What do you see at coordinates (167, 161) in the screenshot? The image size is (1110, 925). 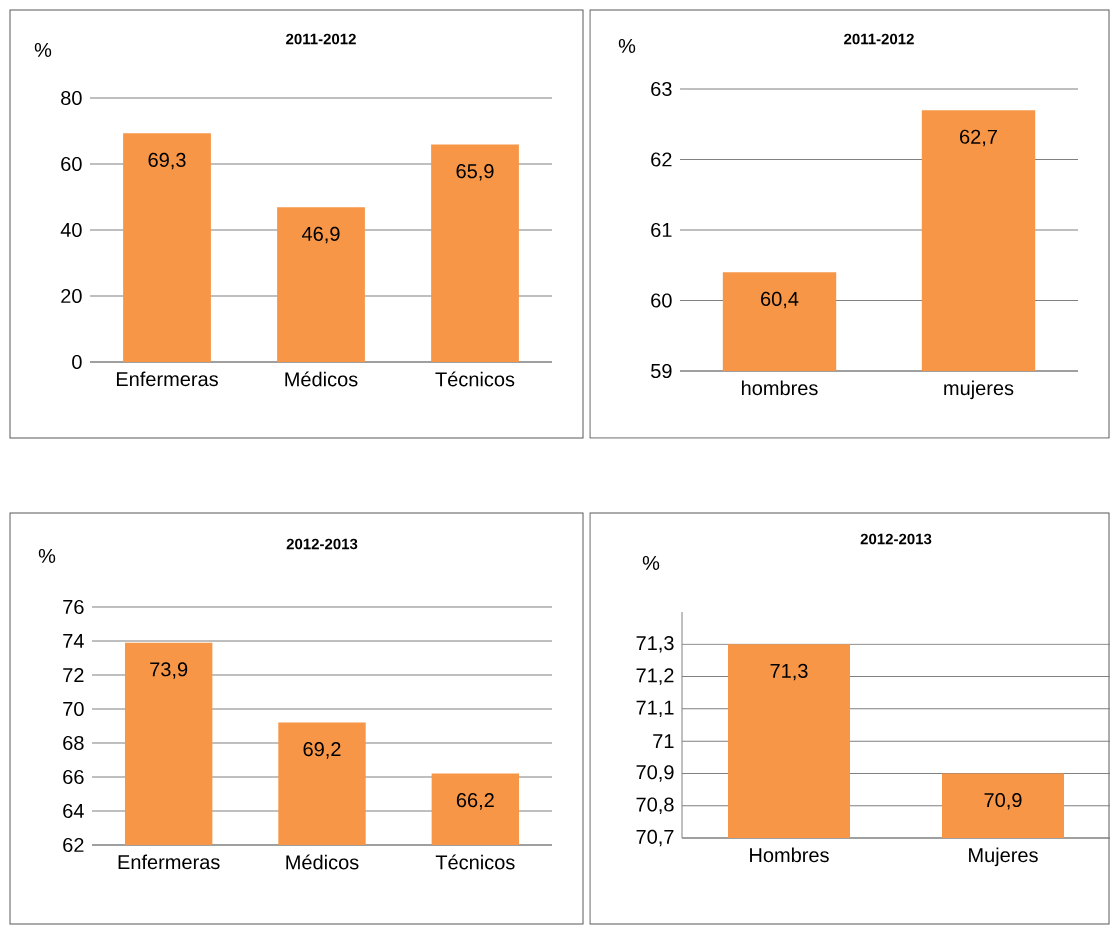 I see `data-label: 69,3` at bounding box center [167, 161].